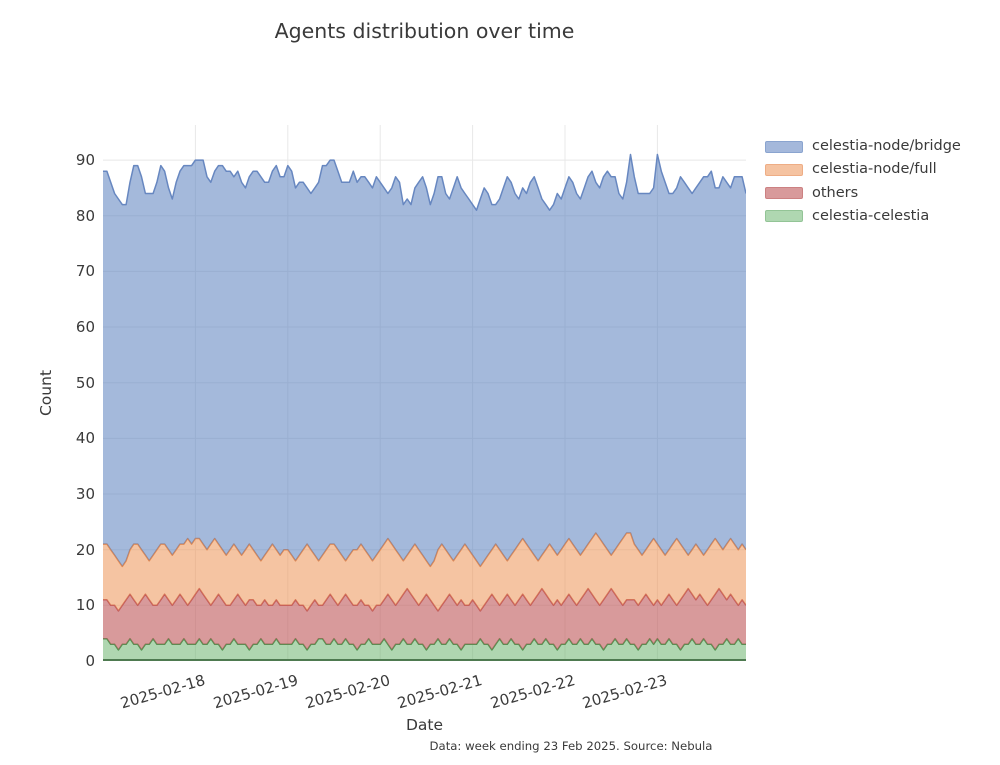 This screenshot has height=765, width=1000. I want to click on x-axis-label: Date, so click(424, 725).